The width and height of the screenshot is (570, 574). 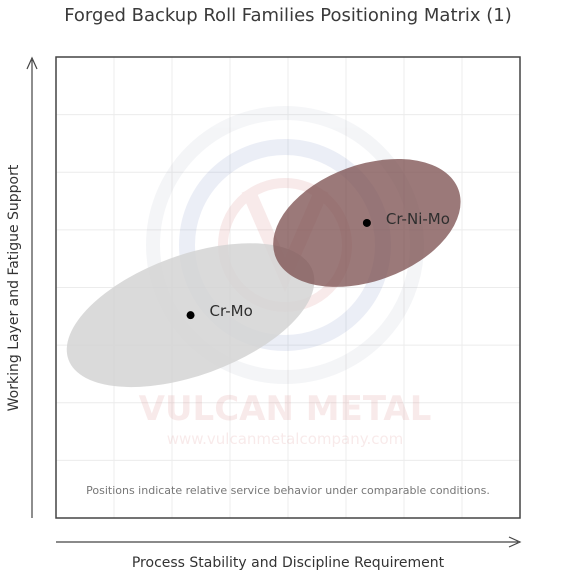 I want to click on point-cr-mo, so click(x=190, y=315).